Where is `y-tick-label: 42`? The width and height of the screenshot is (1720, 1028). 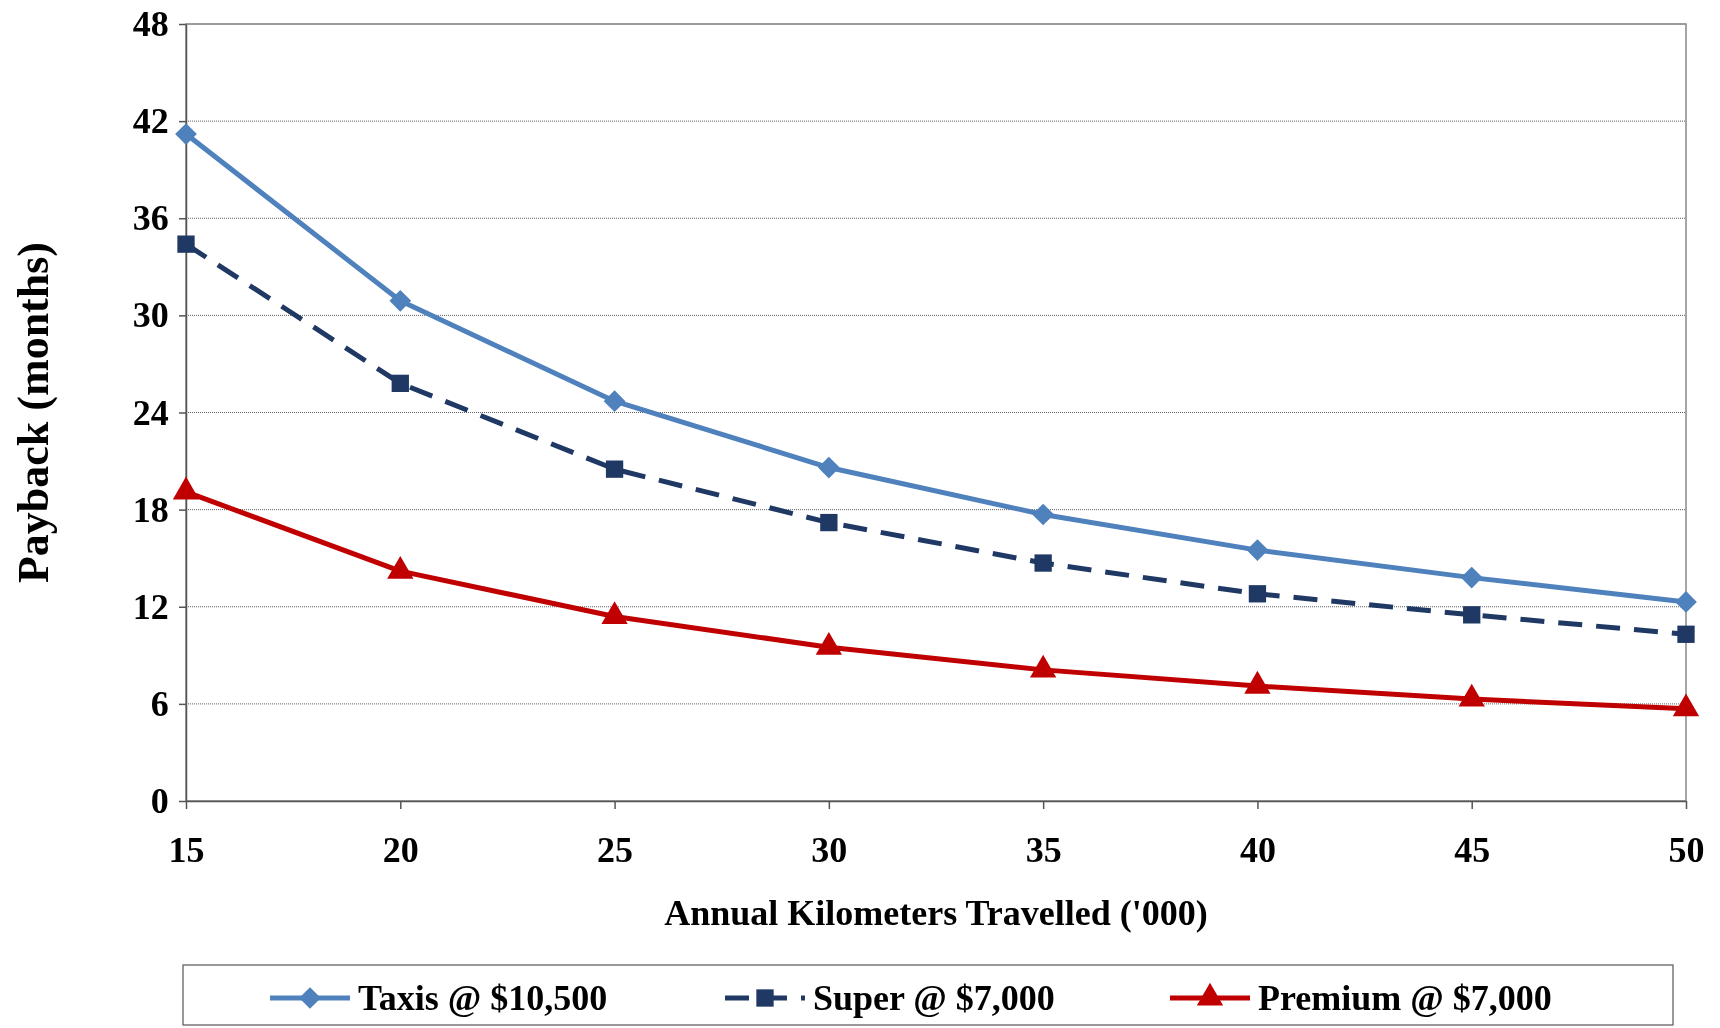 y-tick-label: 42 is located at coordinates (150, 121).